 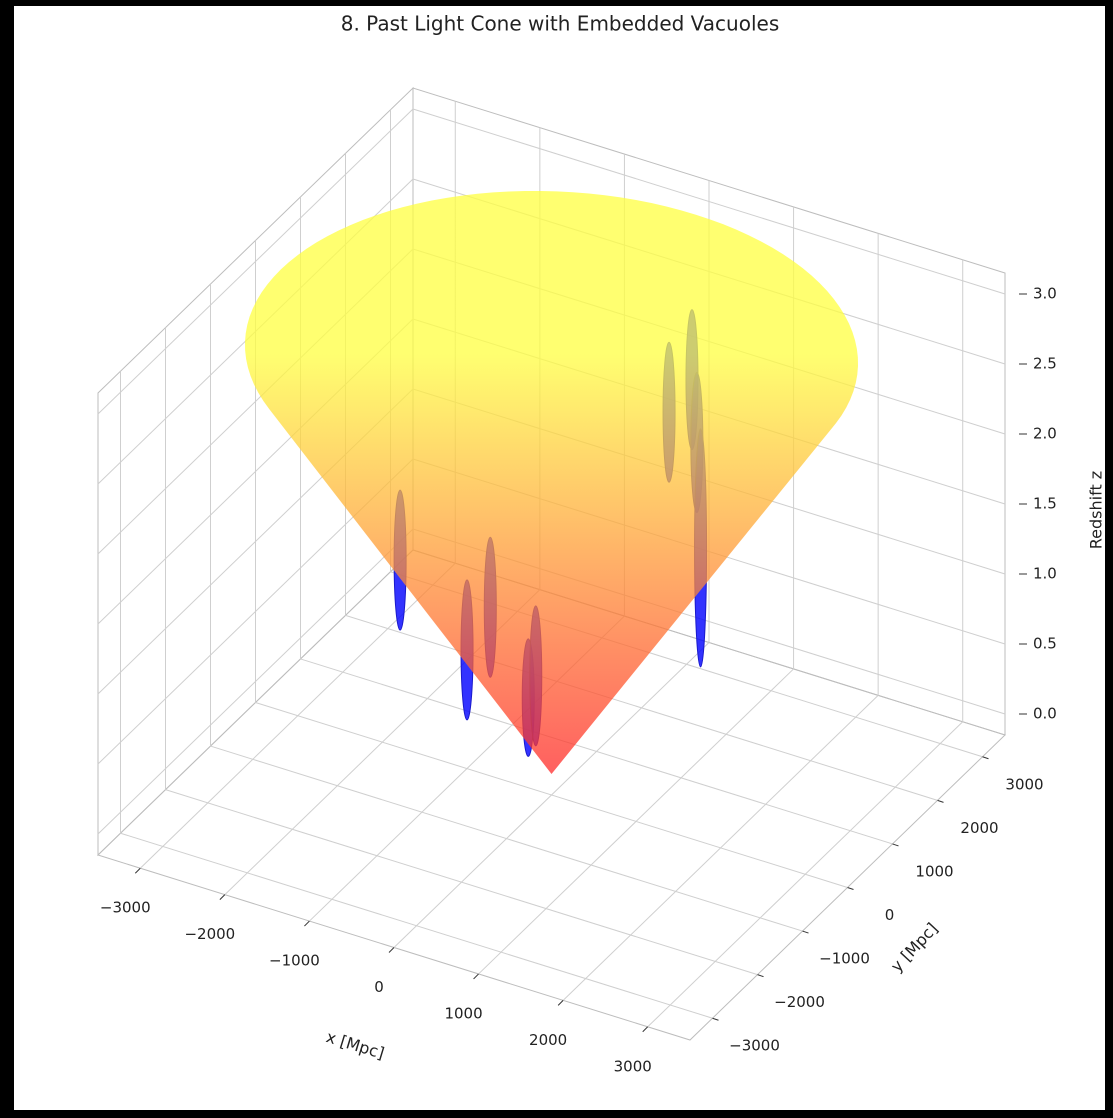 I want to click on x-tick-label: 3000, so click(x=633, y=1066).